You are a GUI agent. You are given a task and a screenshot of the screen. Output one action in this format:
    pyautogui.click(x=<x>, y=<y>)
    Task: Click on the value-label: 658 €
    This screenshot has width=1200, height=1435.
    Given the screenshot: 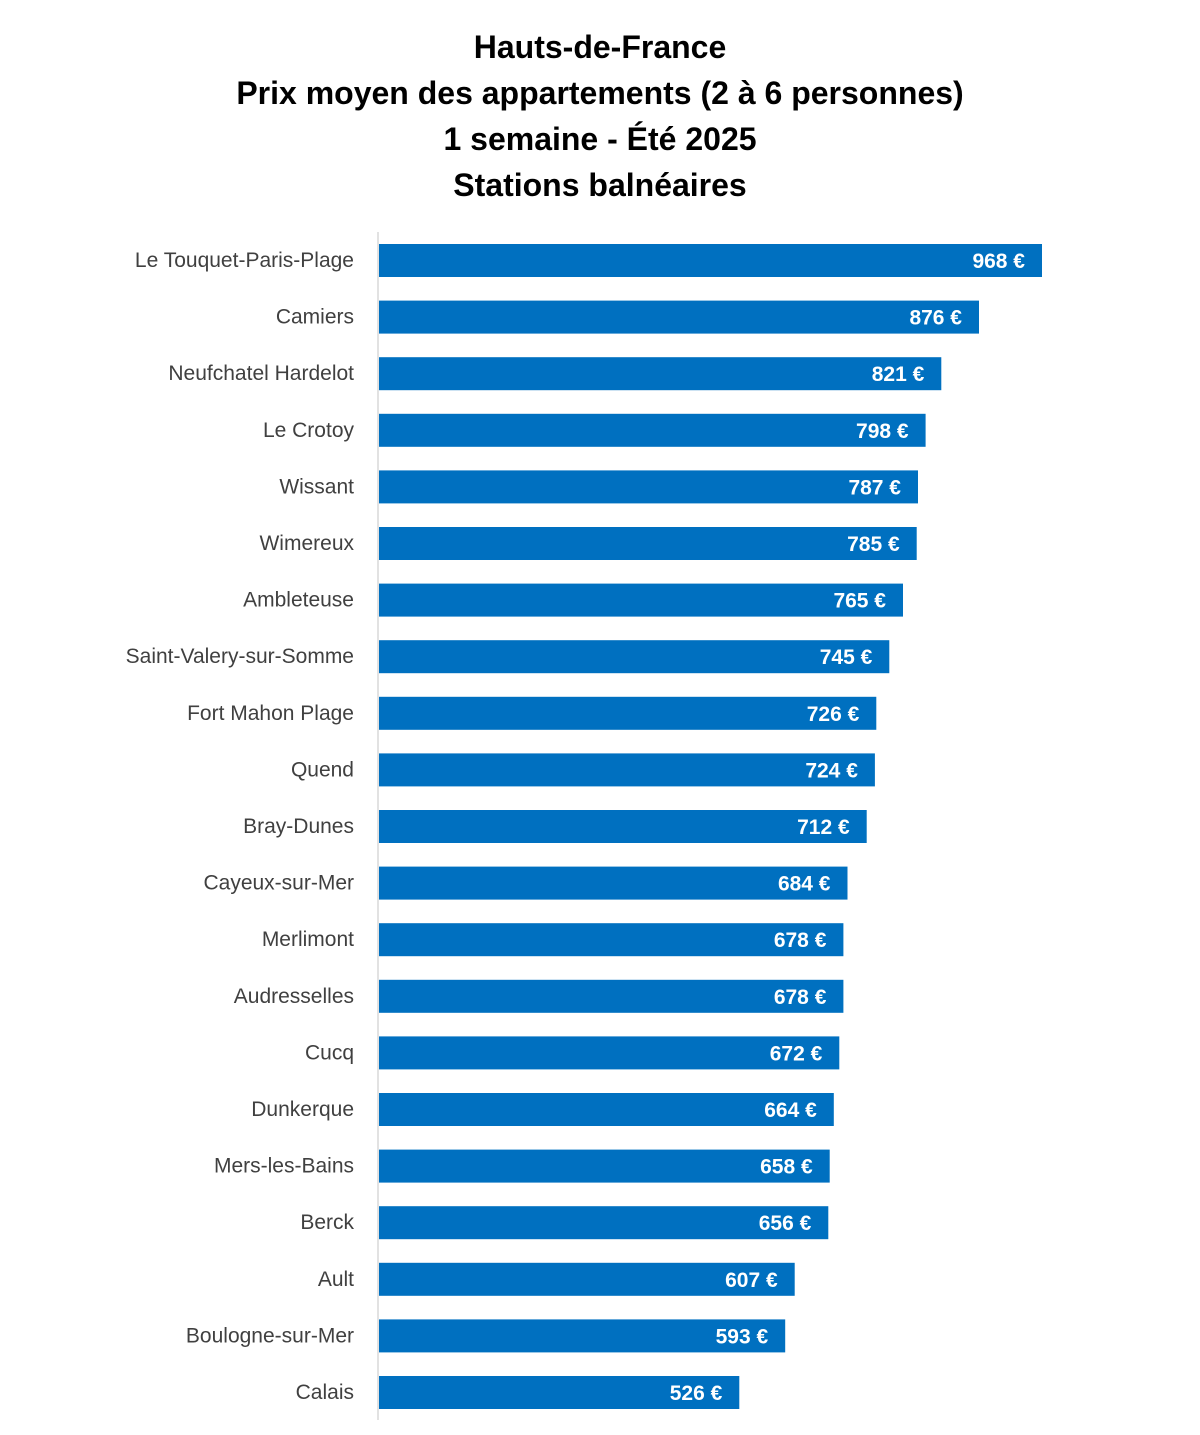 What is the action you would take?
    pyautogui.click(x=786, y=1167)
    